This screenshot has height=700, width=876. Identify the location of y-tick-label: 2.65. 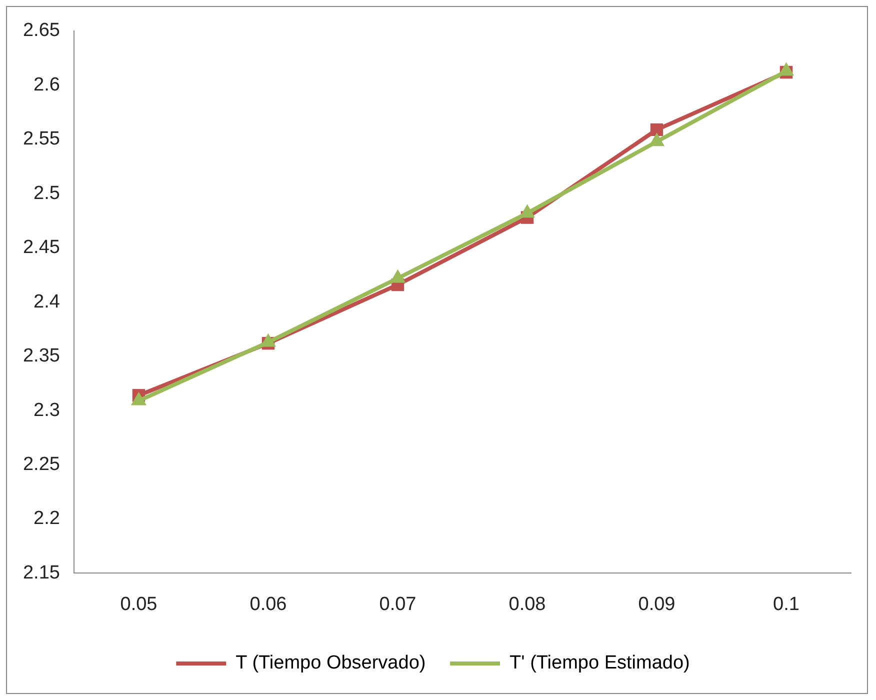
(41, 31).